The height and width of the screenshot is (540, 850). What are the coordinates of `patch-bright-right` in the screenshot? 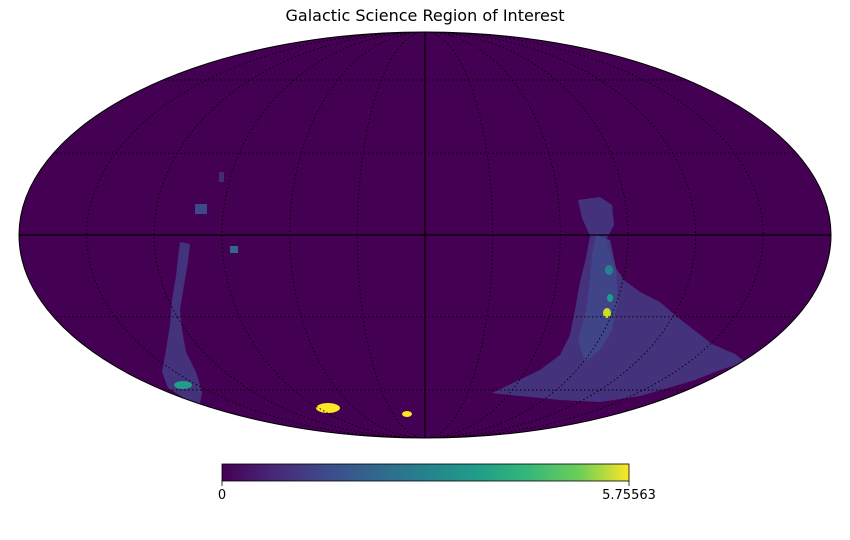 It's located at (607, 313).